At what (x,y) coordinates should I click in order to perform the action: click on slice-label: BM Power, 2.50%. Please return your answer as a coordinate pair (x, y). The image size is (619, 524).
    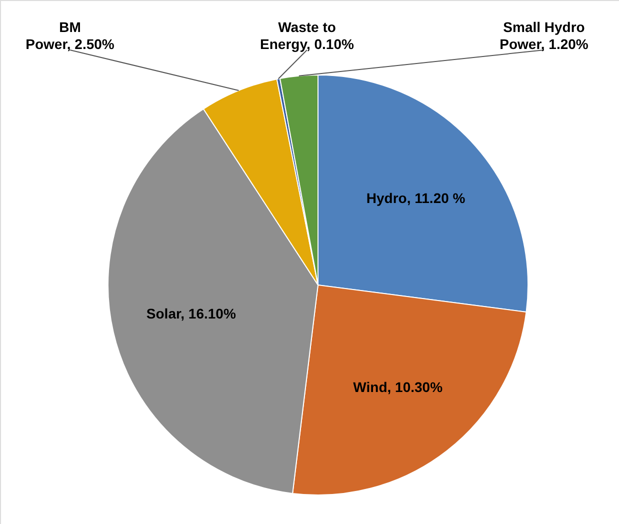
    Looking at the image, I should click on (70, 35).